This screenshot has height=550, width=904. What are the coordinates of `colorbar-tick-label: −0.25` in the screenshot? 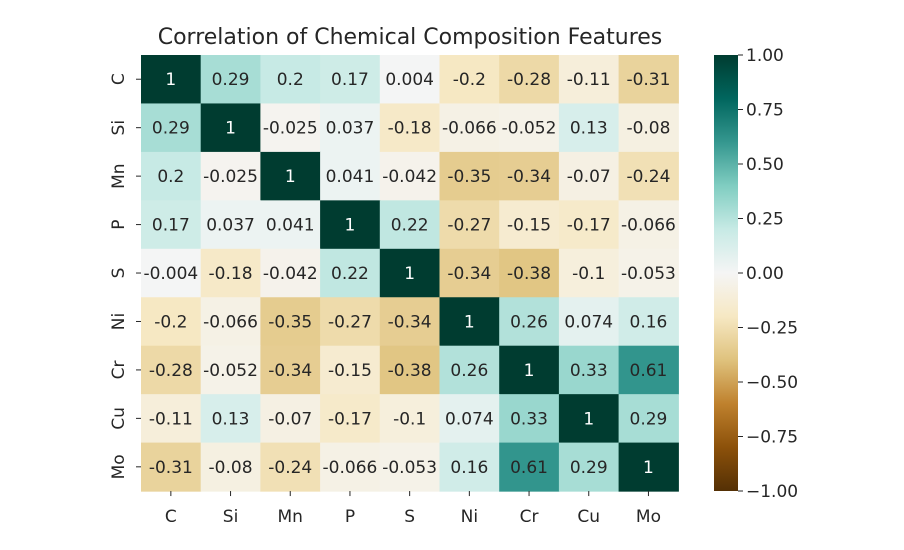 It's located at (772, 329).